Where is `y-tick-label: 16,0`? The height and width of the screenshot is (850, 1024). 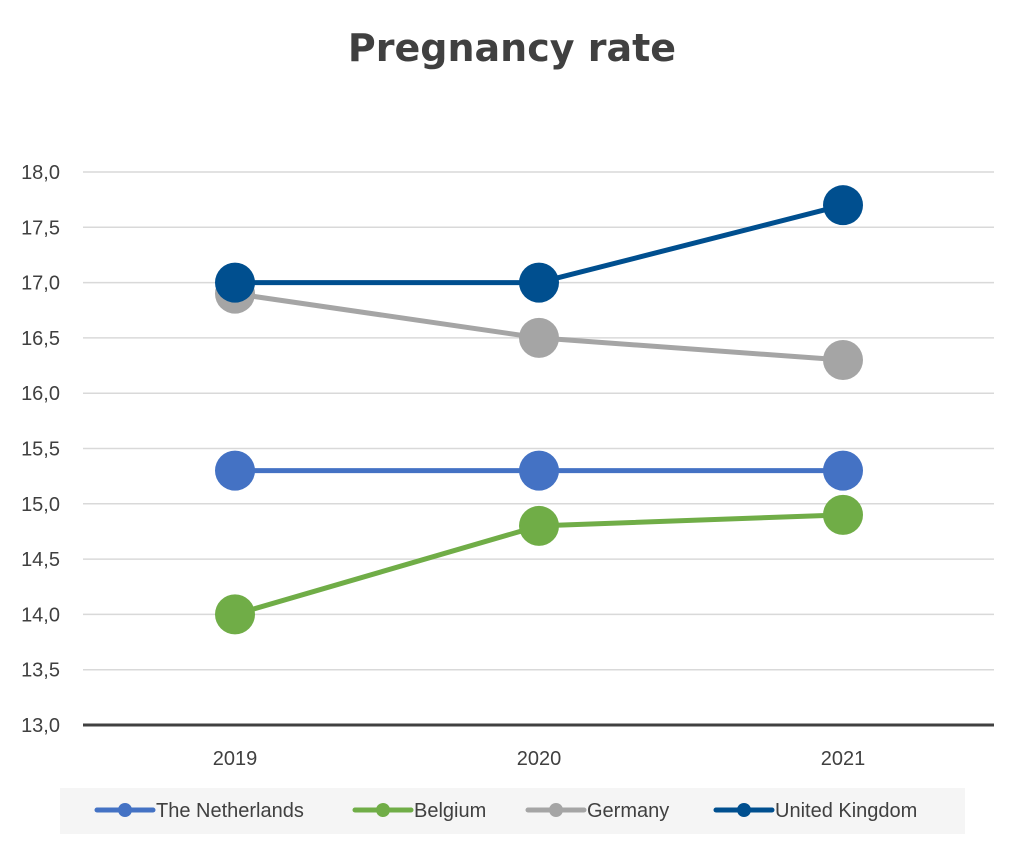 y-tick-label: 16,0 is located at coordinates (40, 394).